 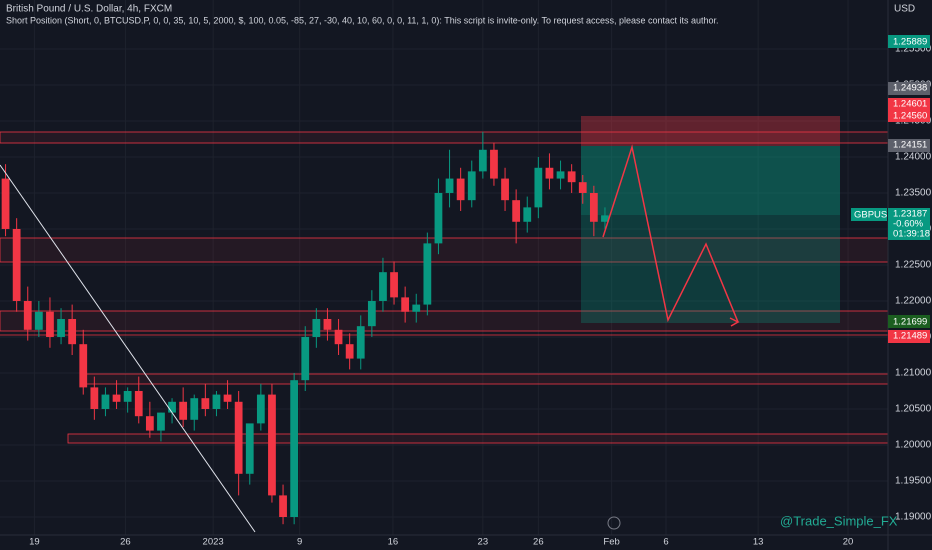 I want to click on y-tick-label: 1.20000, so click(x=913, y=445).